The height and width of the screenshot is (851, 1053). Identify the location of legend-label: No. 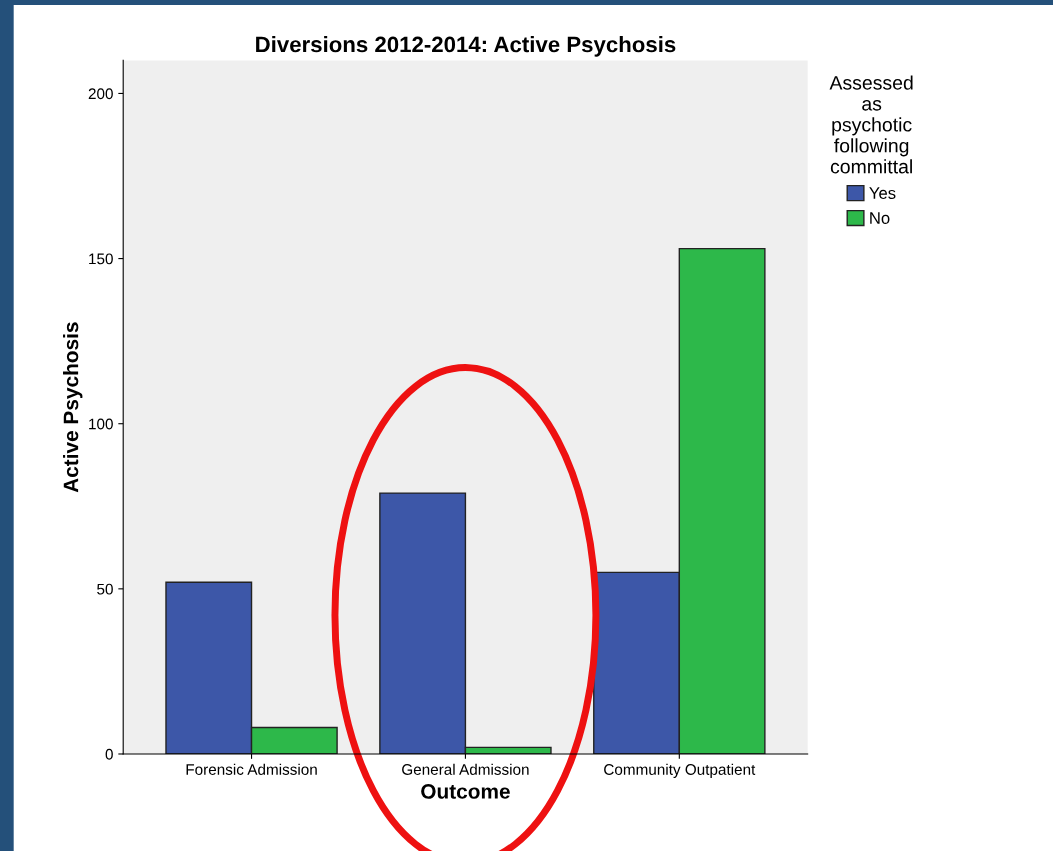
(880, 218).